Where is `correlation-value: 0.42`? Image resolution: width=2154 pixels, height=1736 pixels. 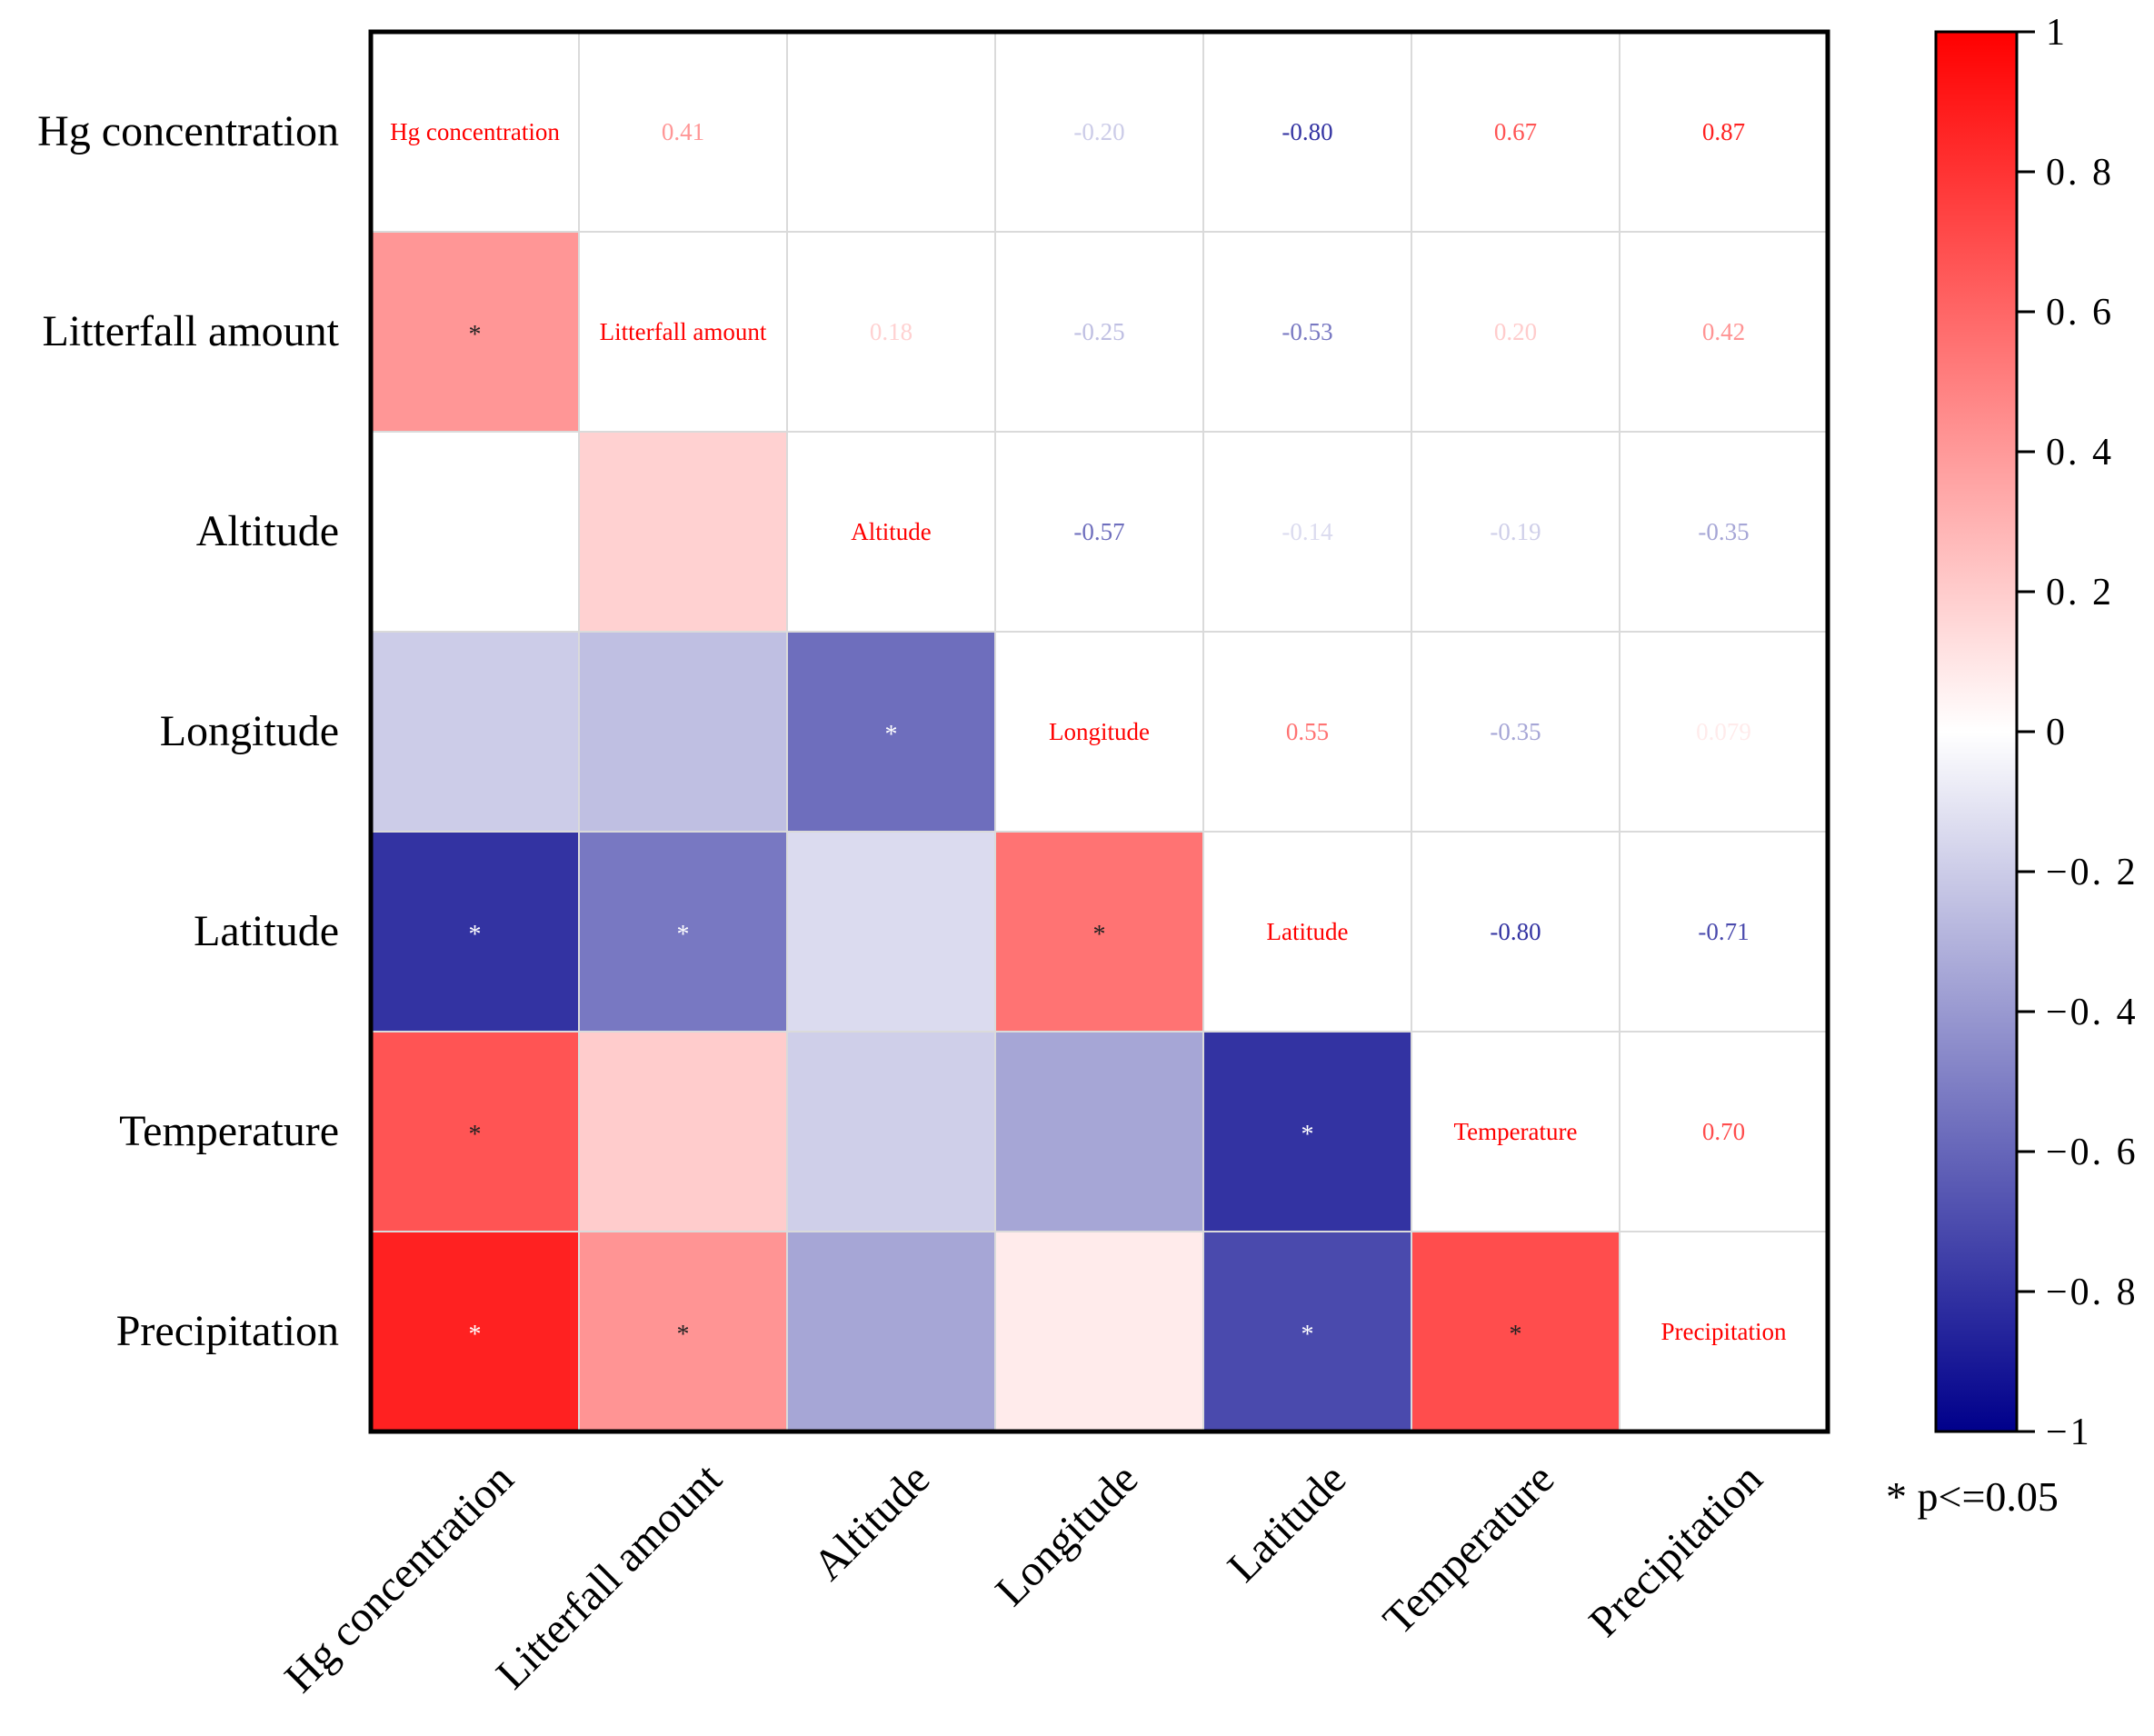
correlation-value: 0.42 is located at coordinates (1723, 331).